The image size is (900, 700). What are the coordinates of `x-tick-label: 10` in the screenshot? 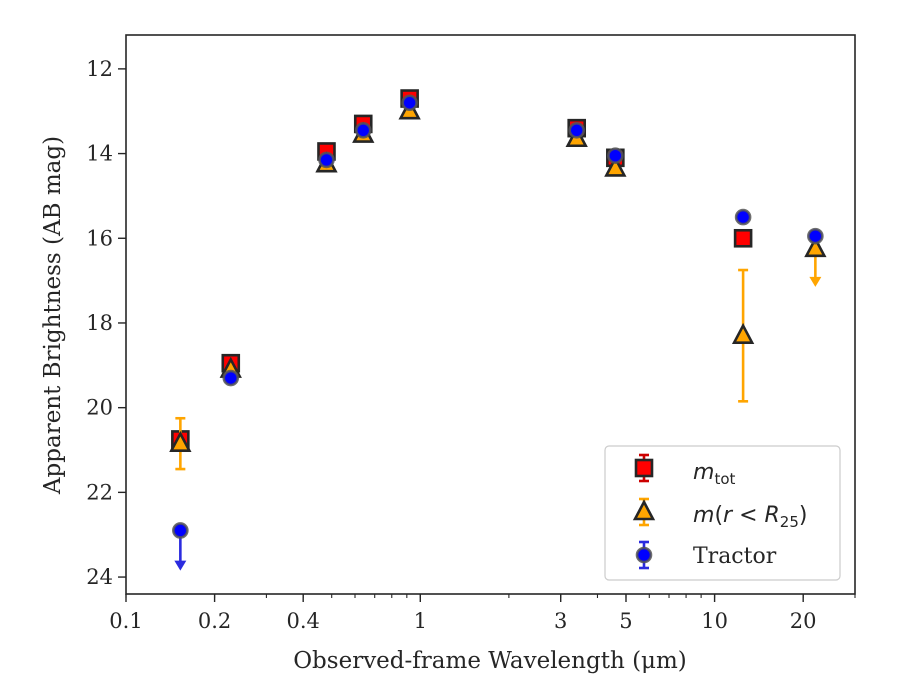 It's located at (714, 621).